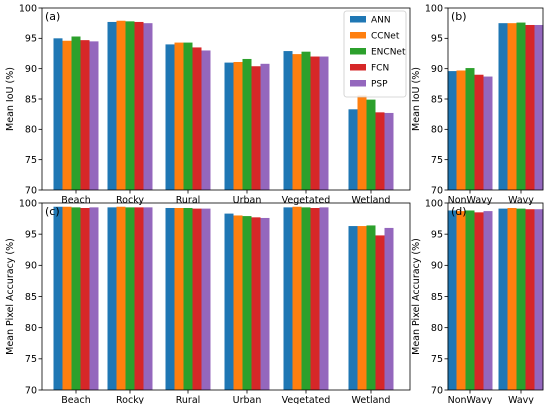 The image size is (550, 404). I want to click on legend-label: ANN, so click(381, 21).